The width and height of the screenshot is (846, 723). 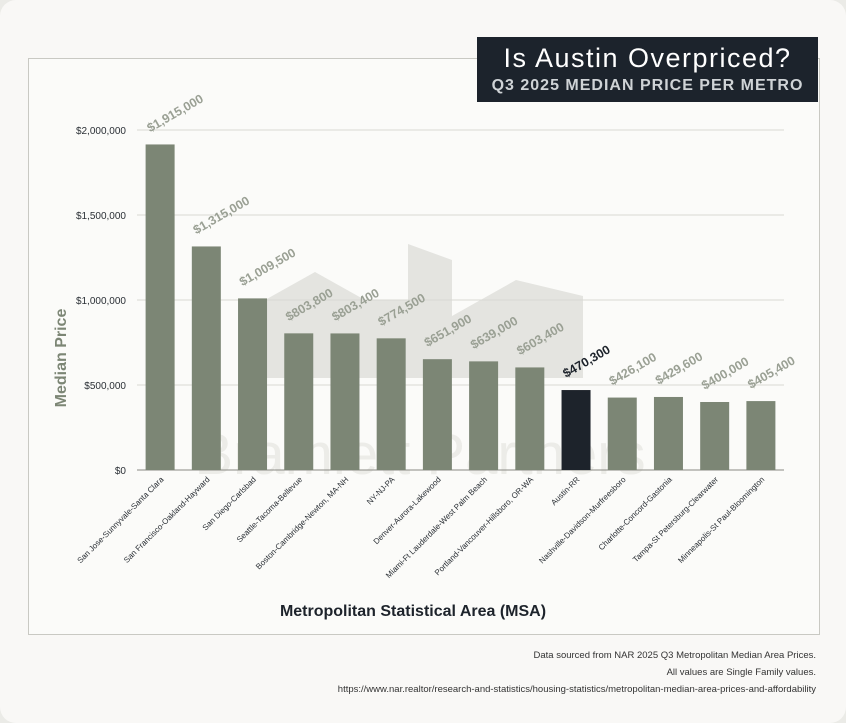 I want to click on x-tick-label: Tampa-St Petersburg-Clearwater, so click(x=675, y=519).